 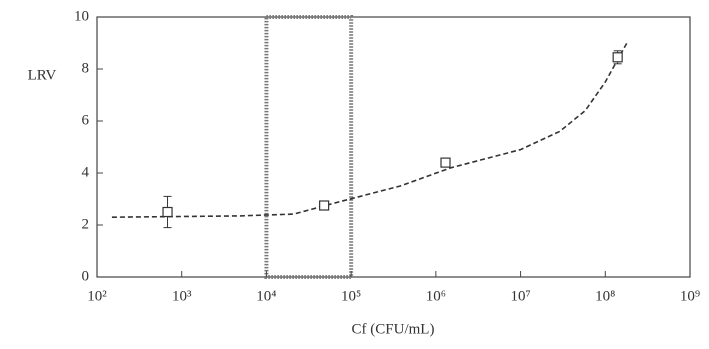 I want to click on x-tick-label: 10³, so click(x=182, y=296).